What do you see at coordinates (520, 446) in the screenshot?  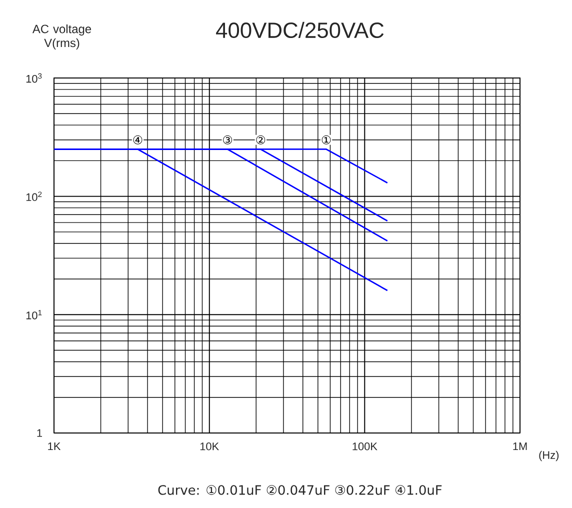 I see `x-tick-label: 1M` at bounding box center [520, 446].